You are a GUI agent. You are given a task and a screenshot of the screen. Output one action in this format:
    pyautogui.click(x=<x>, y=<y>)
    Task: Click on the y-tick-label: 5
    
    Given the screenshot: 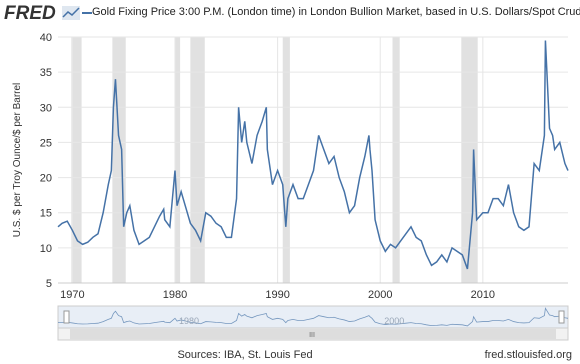 What is the action you would take?
    pyautogui.click(x=49, y=284)
    